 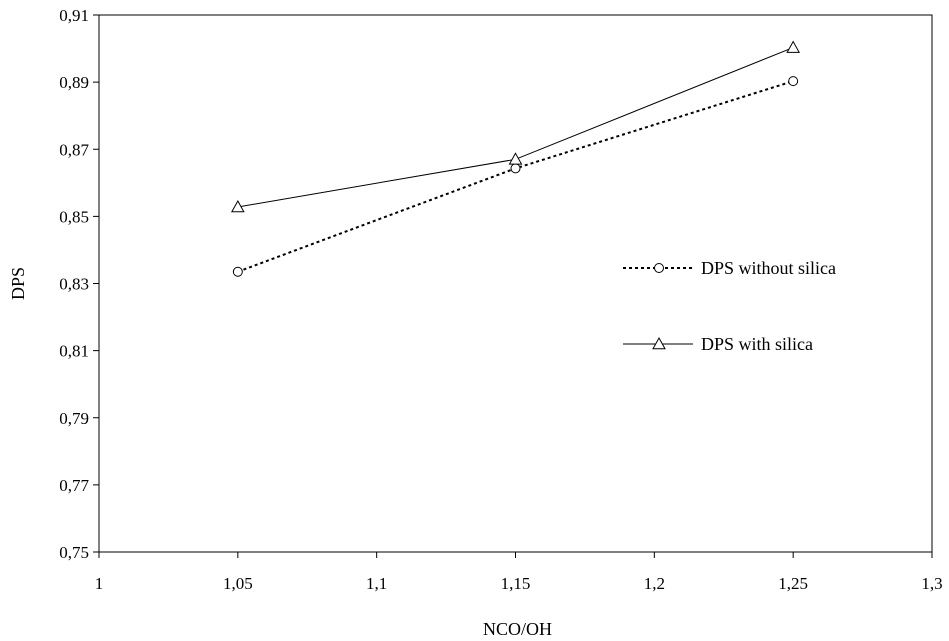 I want to click on y-tick-label: 0,75, so click(x=74, y=552).